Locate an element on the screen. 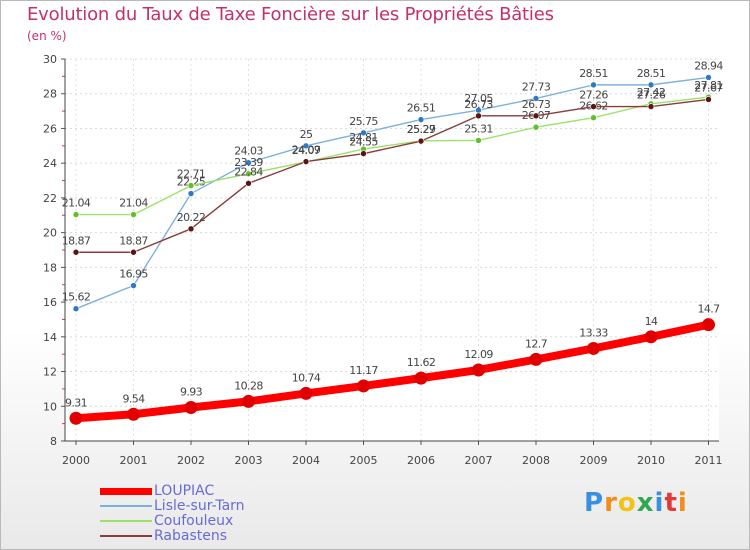 This screenshot has height=550, width=750. legend-label: Coufouleux is located at coordinates (194, 521).